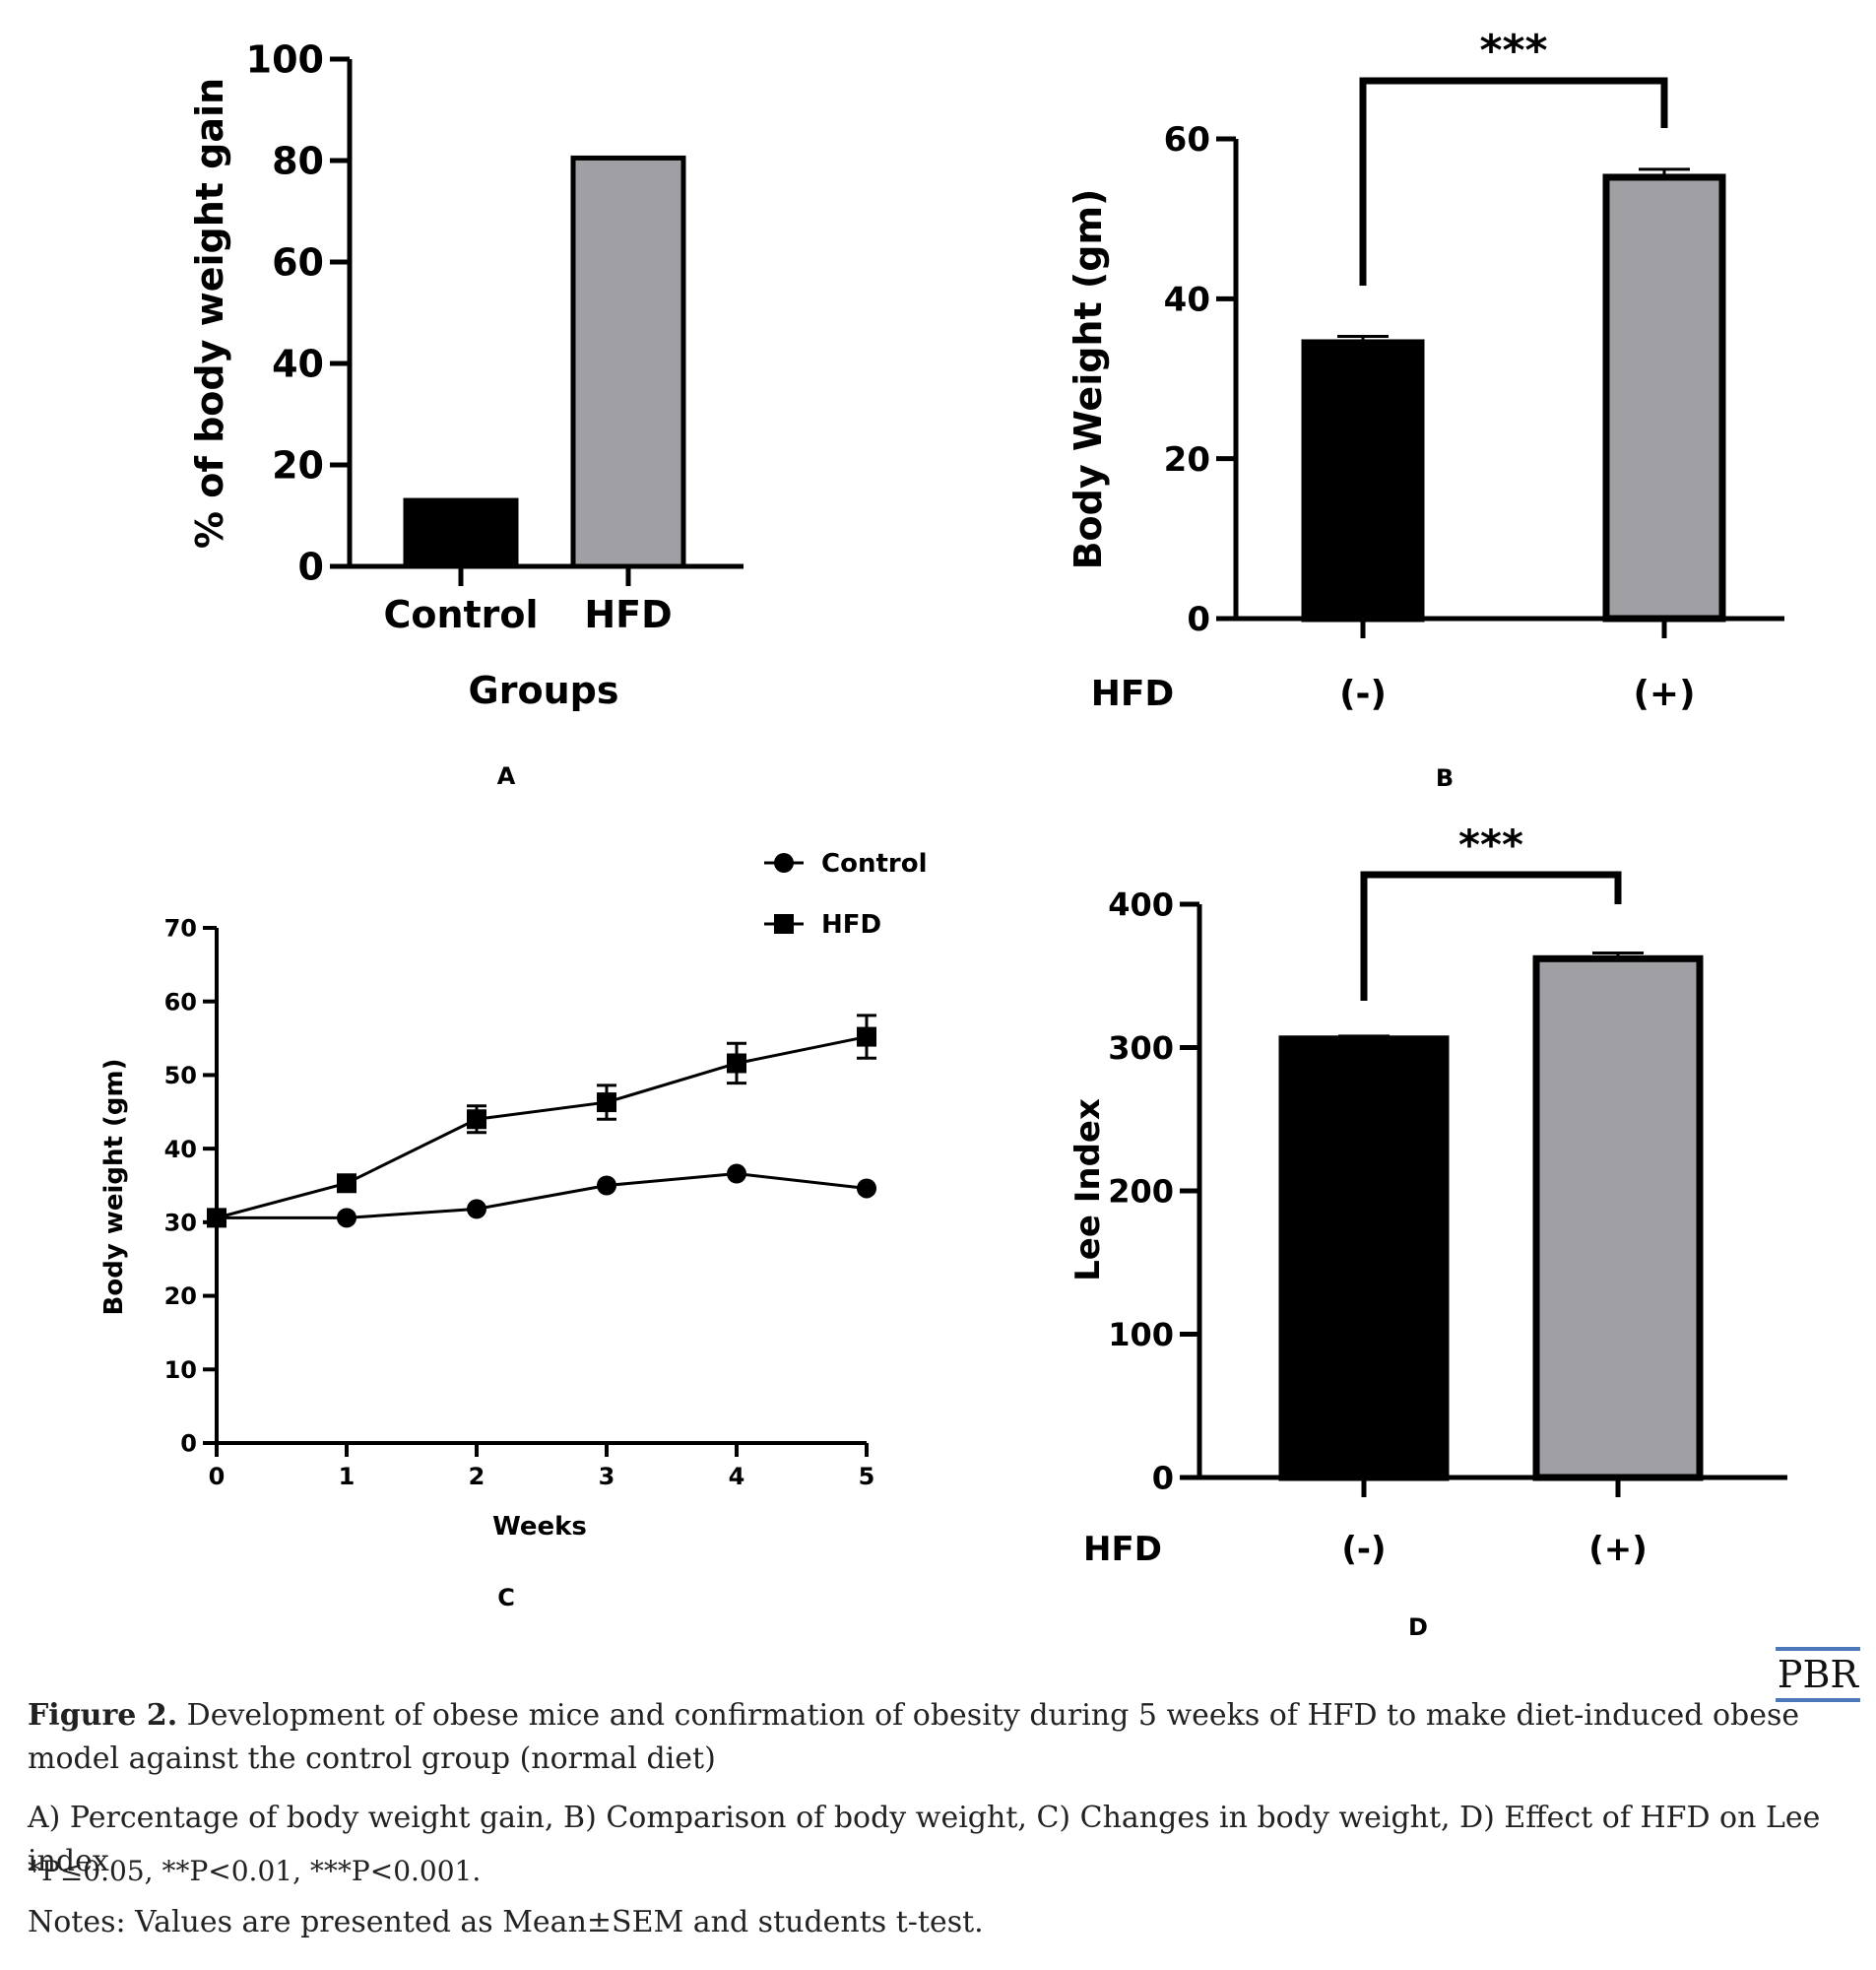 This screenshot has height=1970, width=1876. I want to click on y-tick-label-c: 40, so click(181, 1149).